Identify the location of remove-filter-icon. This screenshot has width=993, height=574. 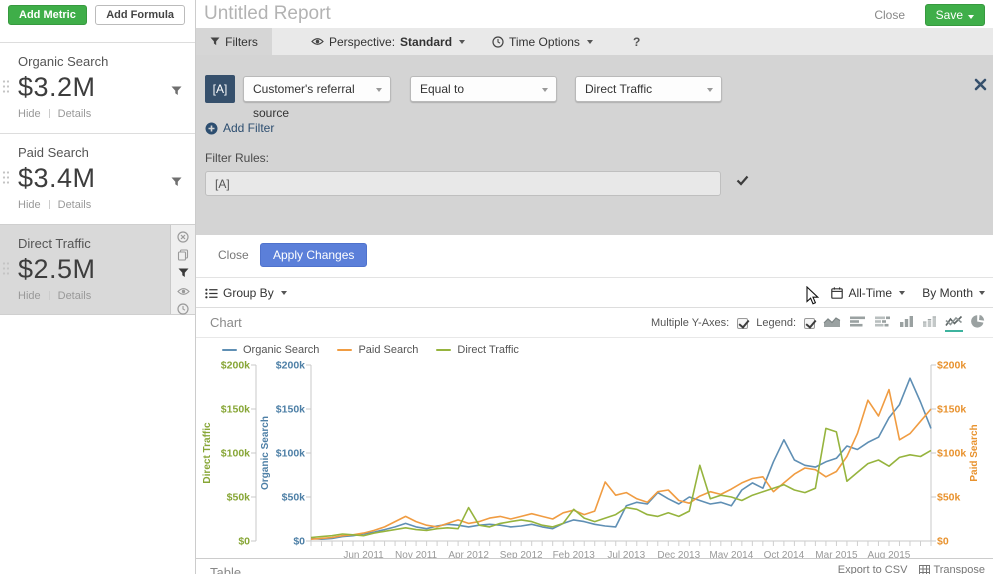
(980, 86).